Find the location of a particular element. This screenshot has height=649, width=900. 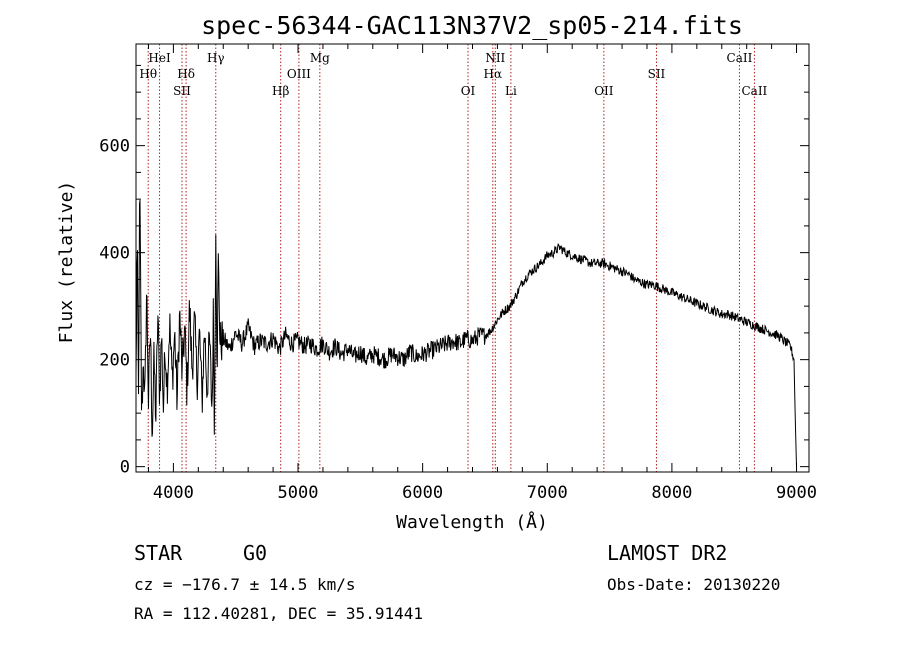

spectral-line-label: Hα is located at coordinates (493, 74).